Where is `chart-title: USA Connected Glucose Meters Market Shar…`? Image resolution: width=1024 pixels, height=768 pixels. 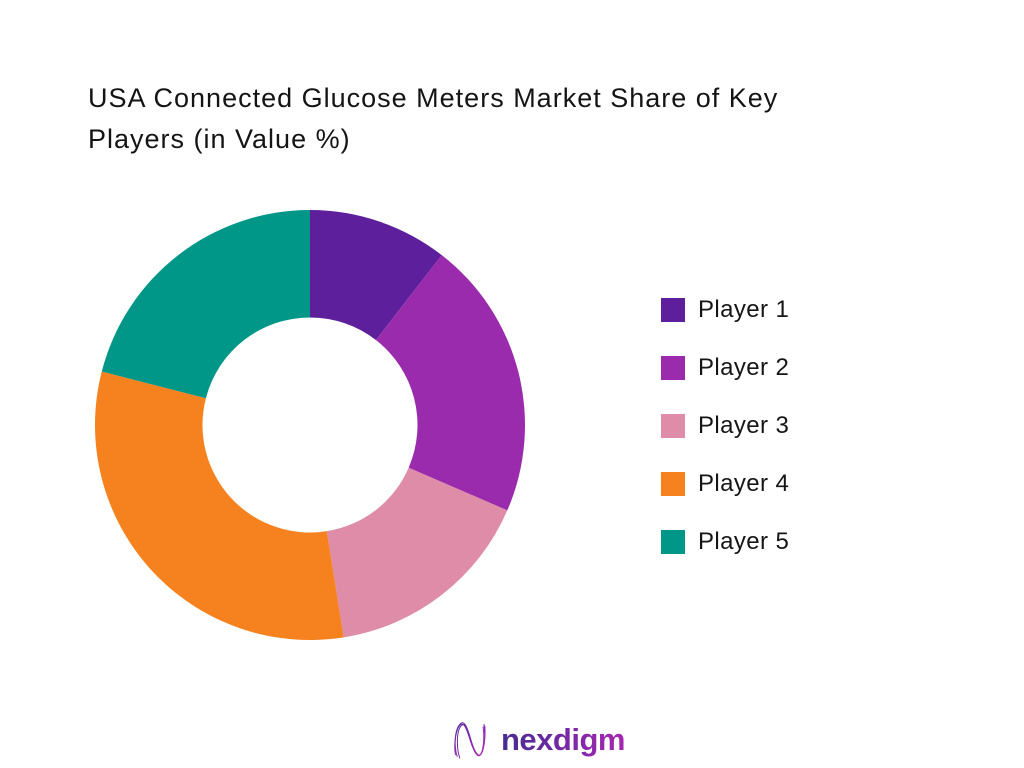 chart-title: USA Connected Glucose Meters Market Shar… is located at coordinates (538, 119).